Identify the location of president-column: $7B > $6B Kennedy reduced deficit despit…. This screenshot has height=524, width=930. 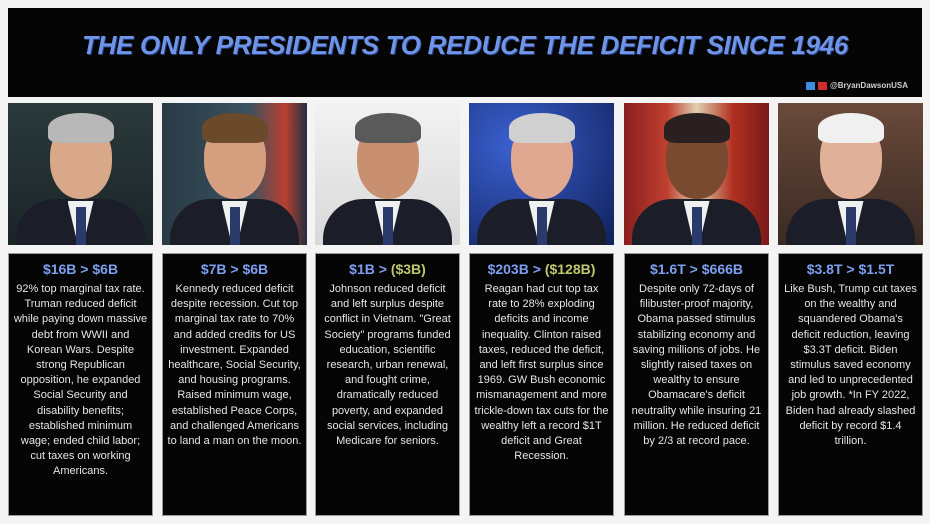
(234, 309).